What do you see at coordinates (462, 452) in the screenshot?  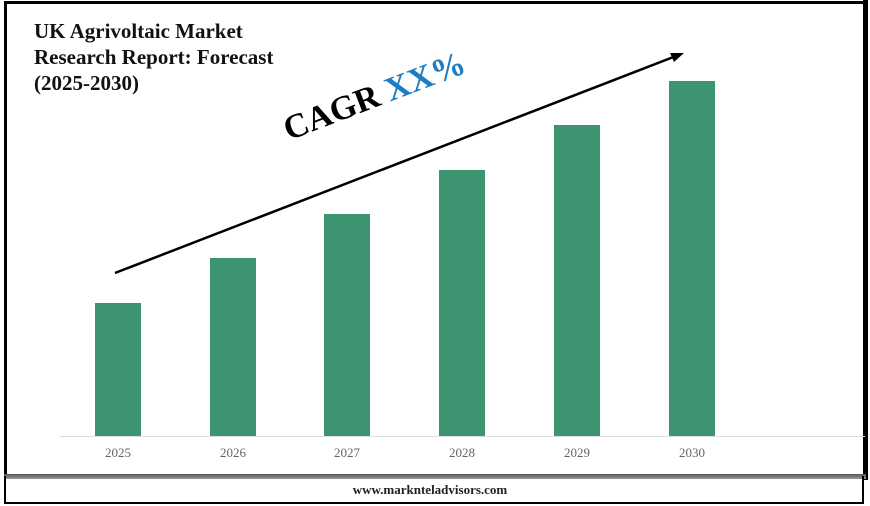 I see `x-tick-2028: 2028` at bounding box center [462, 452].